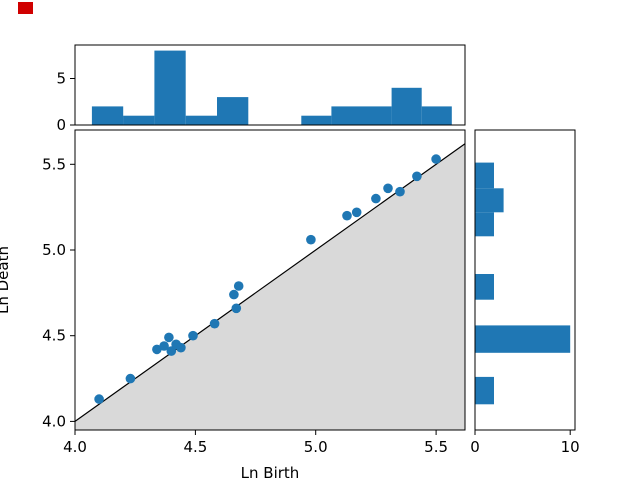 The height and width of the screenshot is (480, 640). What do you see at coordinates (25, 8) in the screenshot?
I see `red-marker` at bounding box center [25, 8].